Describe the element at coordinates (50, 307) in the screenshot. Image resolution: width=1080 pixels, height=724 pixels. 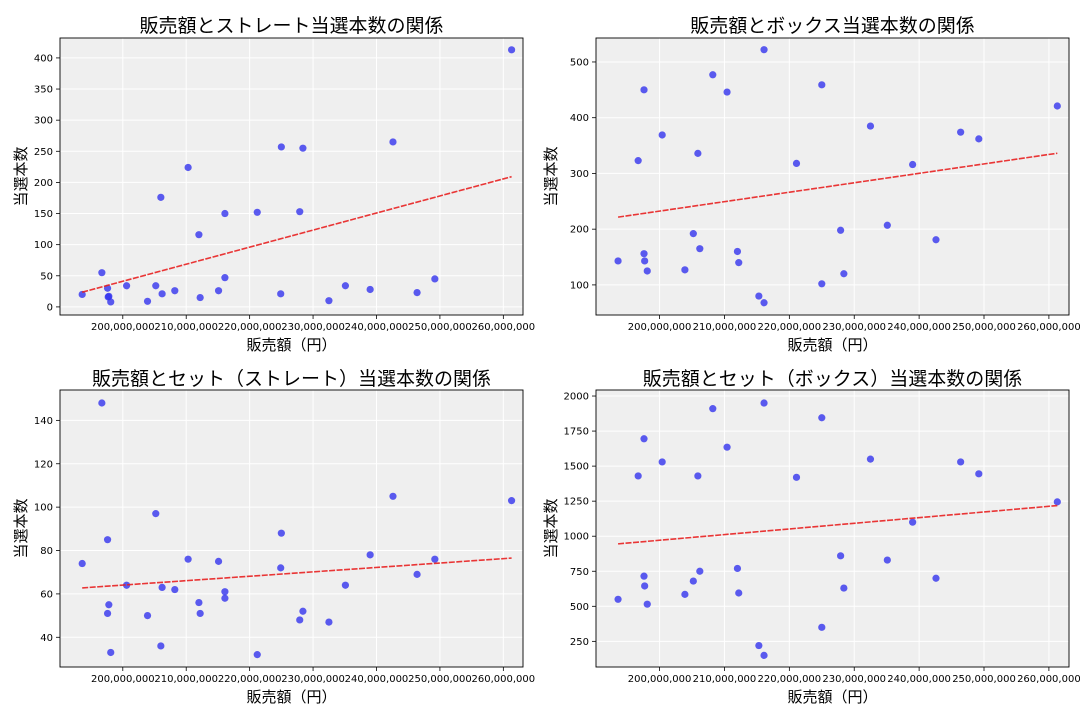
I see `y-tick-label: 0` at that location.